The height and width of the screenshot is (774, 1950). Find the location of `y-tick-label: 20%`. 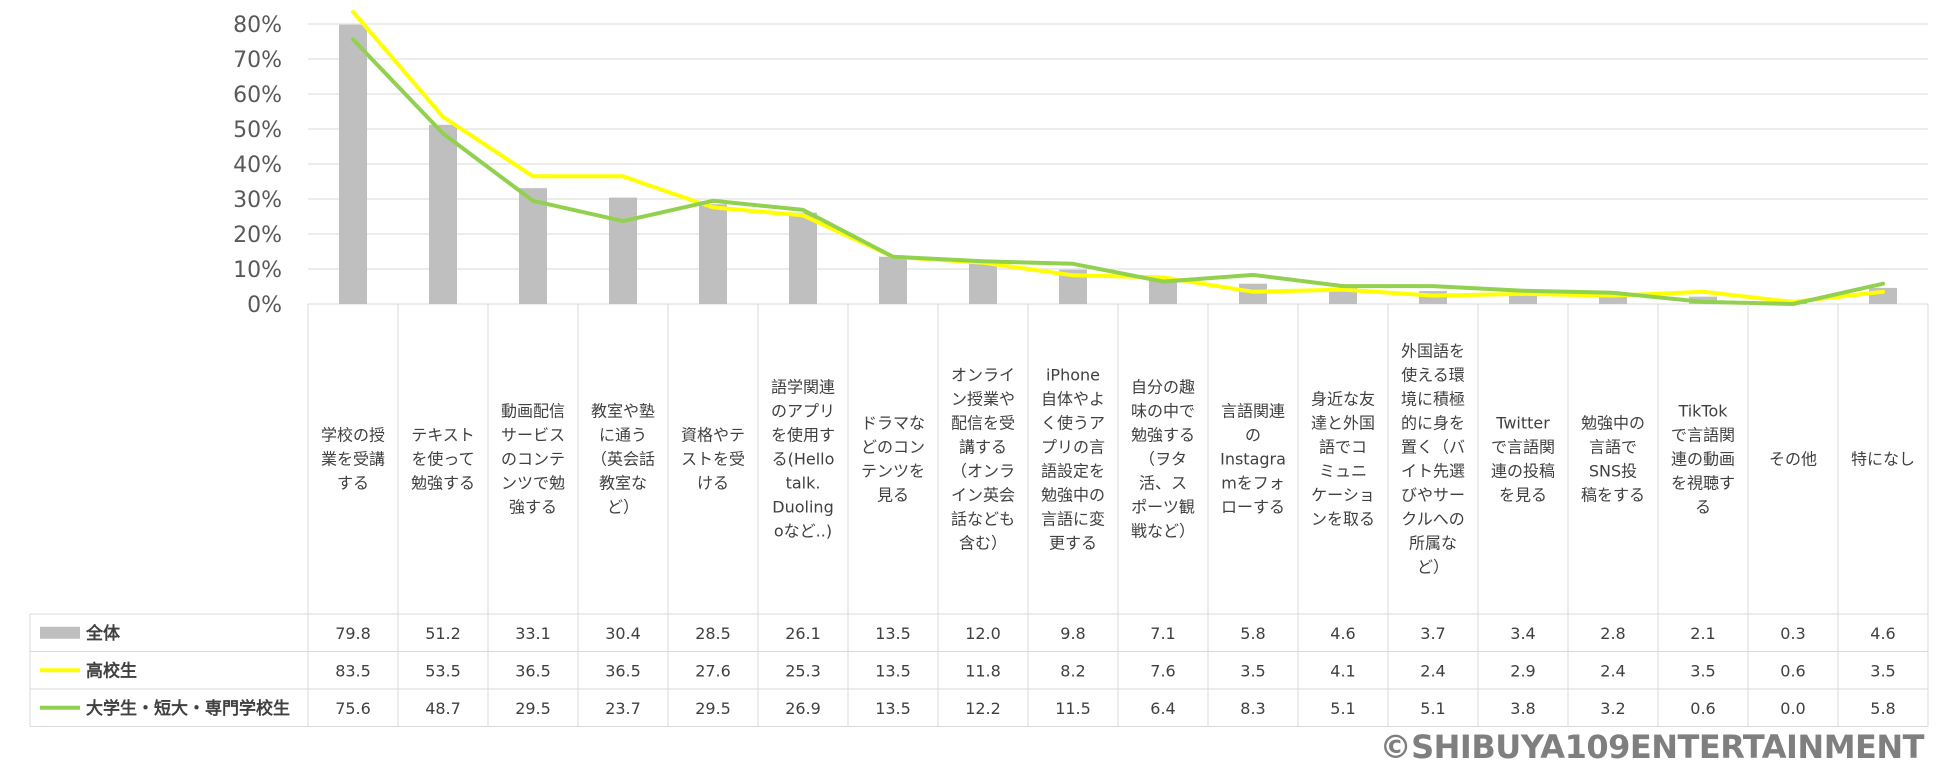

y-tick-label: 20% is located at coordinates (257, 235).